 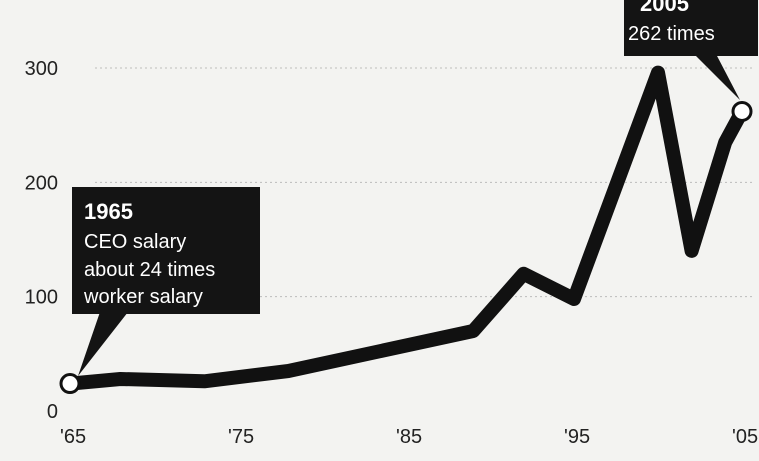 I want to click on annotation-1965-box, so click(x=166, y=250).